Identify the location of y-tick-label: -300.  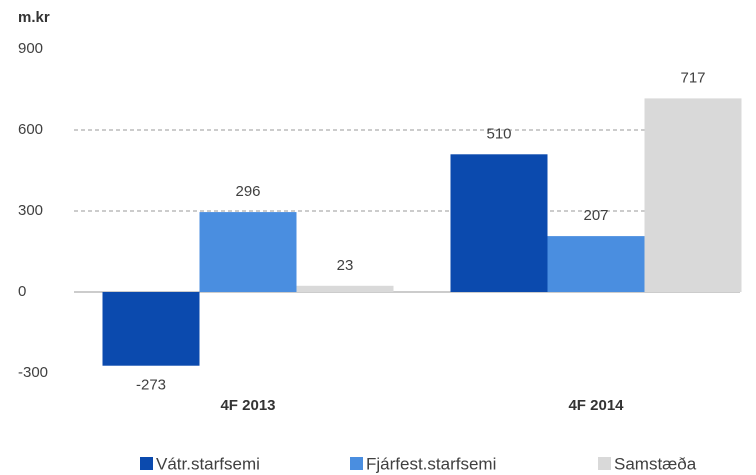
(33, 372).